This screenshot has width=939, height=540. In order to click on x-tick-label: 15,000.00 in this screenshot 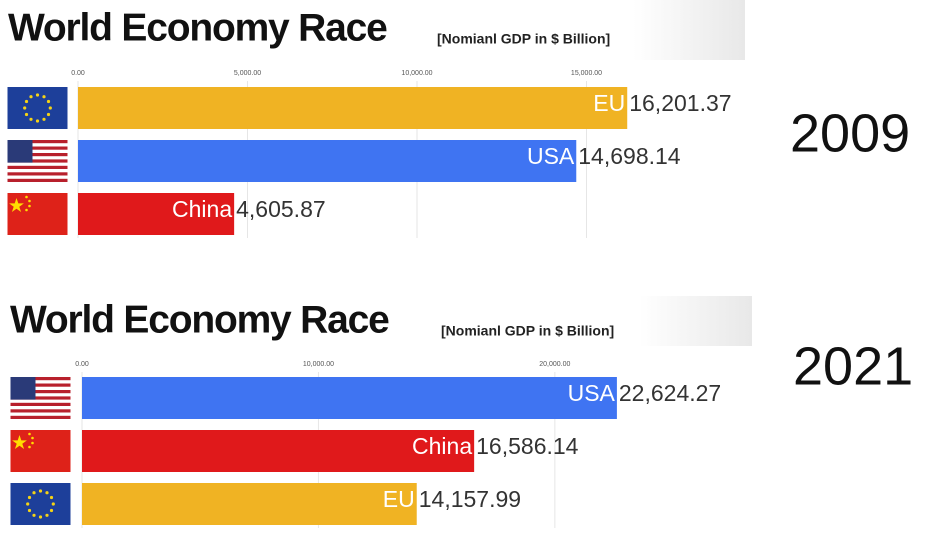, I will do `click(586, 73)`.